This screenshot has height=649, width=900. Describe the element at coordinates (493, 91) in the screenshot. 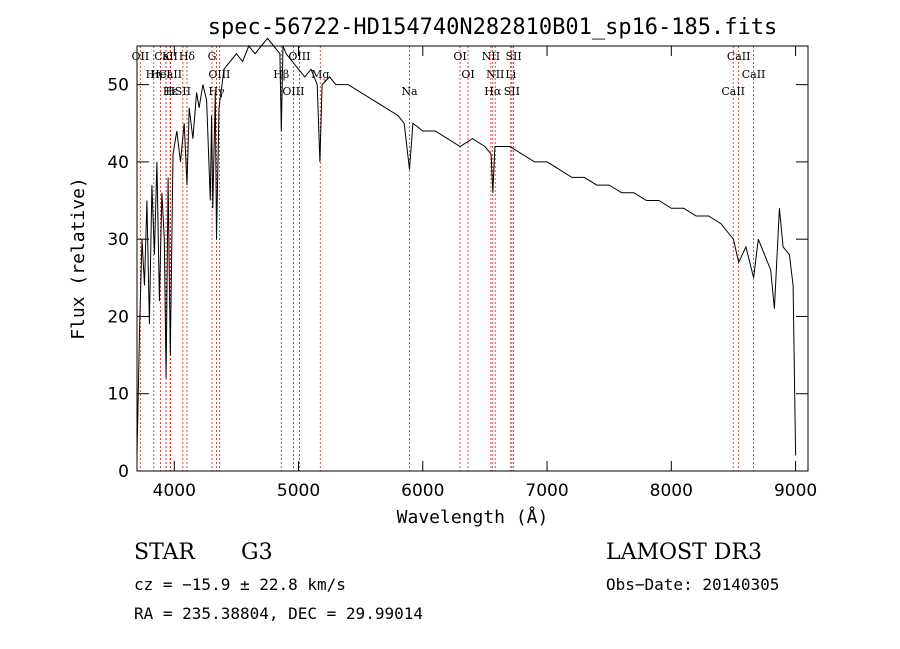

I see `line-marker-label: Hα` at that location.